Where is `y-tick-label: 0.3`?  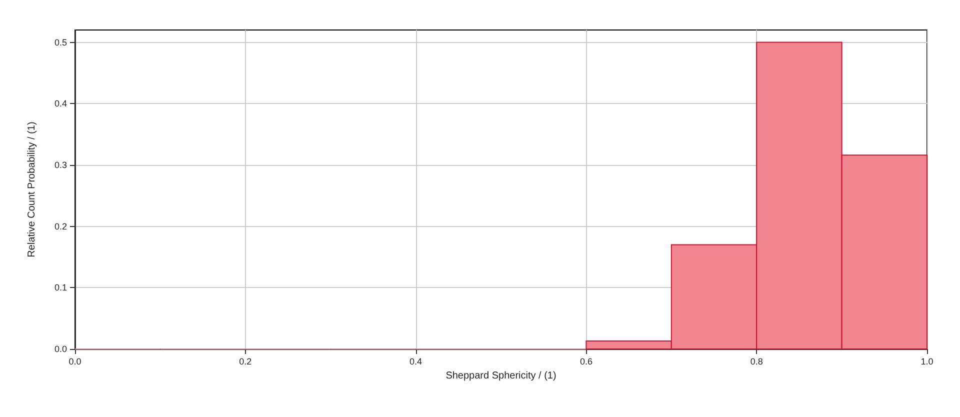 y-tick-label: 0.3 is located at coordinates (60, 165).